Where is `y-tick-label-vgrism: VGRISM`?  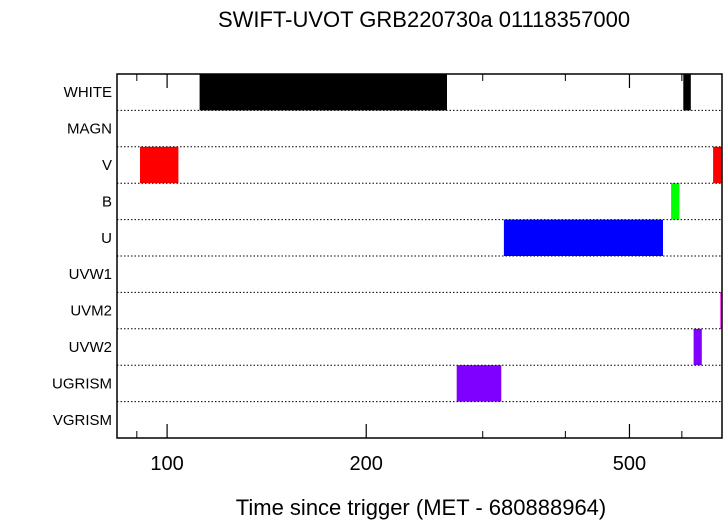
y-tick-label-vgrism: VGRISM is located at coordinates (82, 420).